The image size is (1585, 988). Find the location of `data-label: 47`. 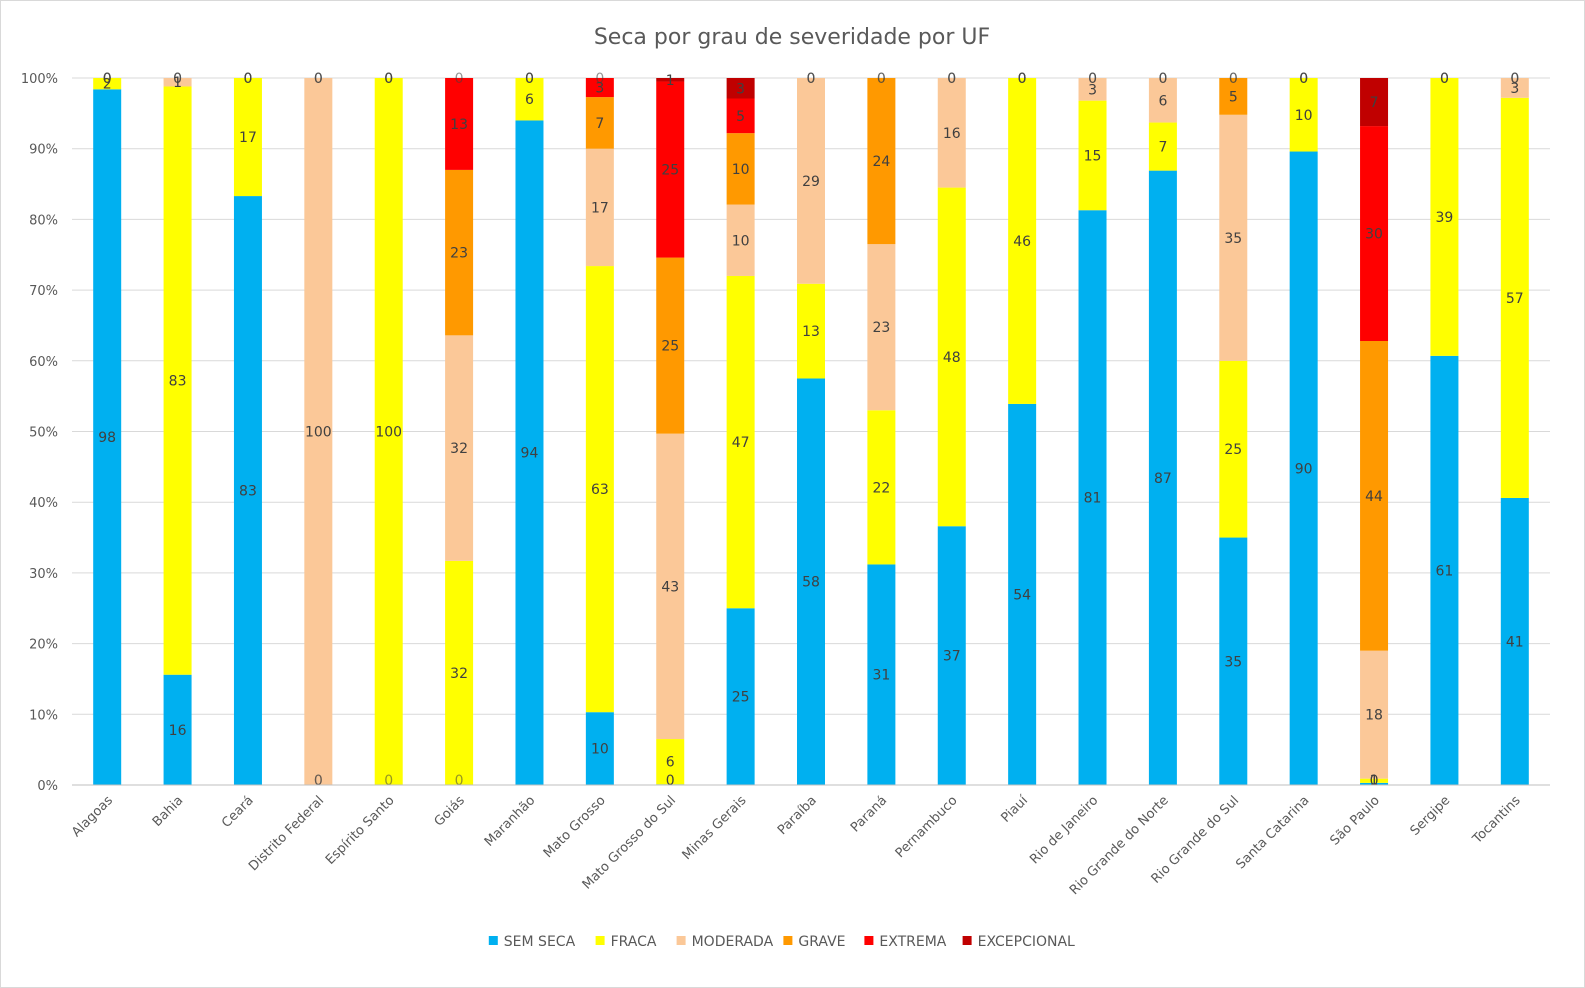

data-label: 47 is located at coordinates (741, 443).